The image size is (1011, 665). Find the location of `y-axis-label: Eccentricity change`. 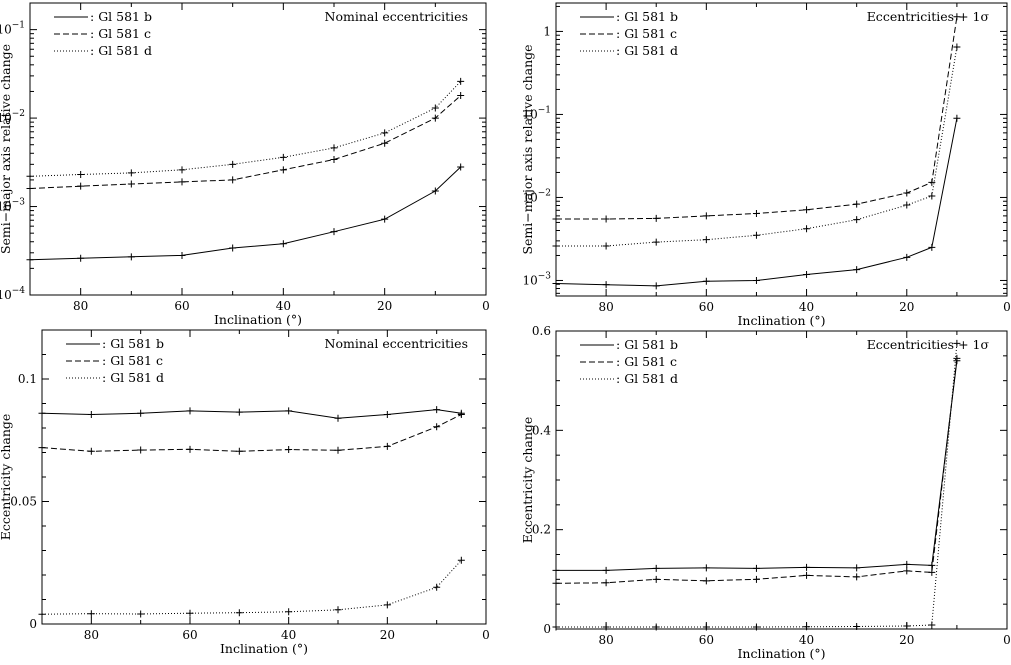

y-axis-label: Eccentricity change is located at coordinates (6, 477).